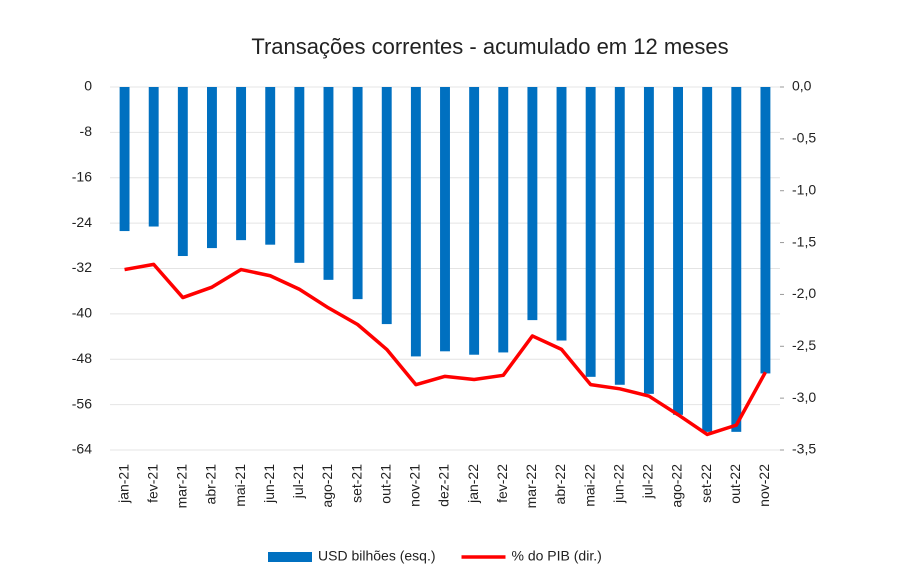 This screenshot has height=587, width=911. Describe the element at coordinates (182, 486) in the screenshot. I see `x-tick-label: mar-21` at that location.